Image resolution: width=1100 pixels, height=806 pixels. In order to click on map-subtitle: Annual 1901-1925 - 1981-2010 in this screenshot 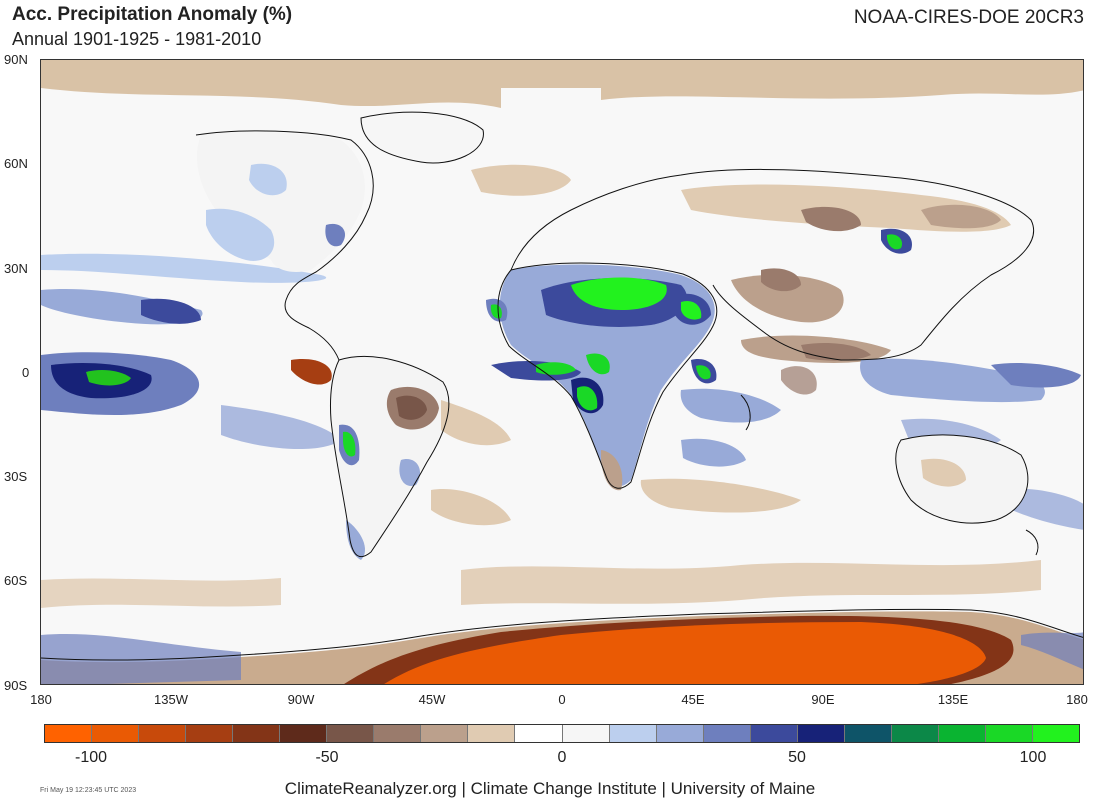, I will do `click(137, 39)`.